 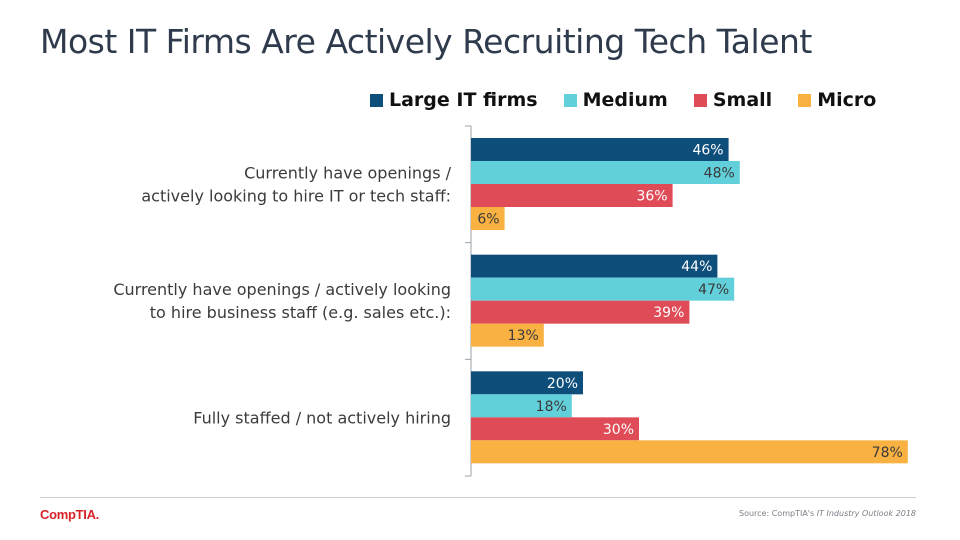 I want to click on data-label: 44%, so click(x=696, y=267).